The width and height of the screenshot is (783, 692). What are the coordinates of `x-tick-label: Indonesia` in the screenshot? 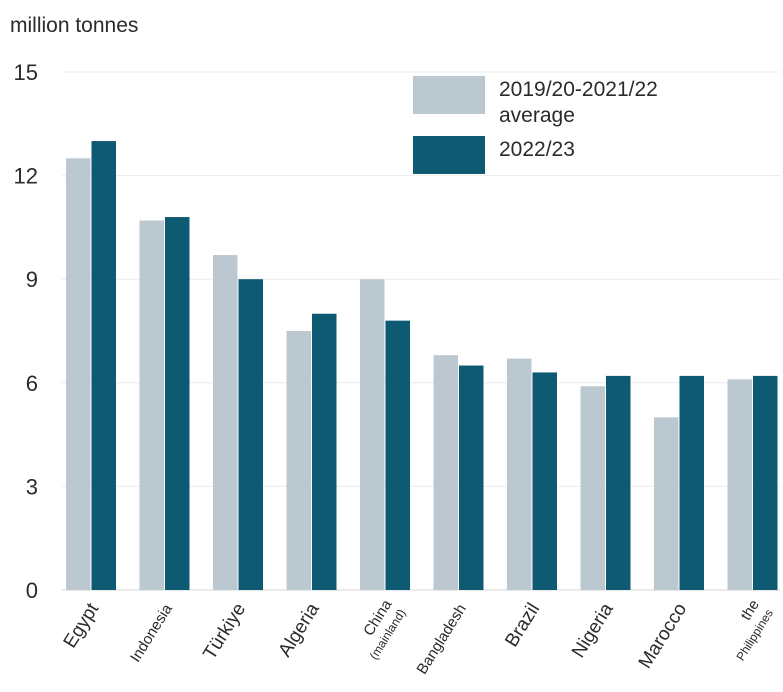 It's located at (151, 633).